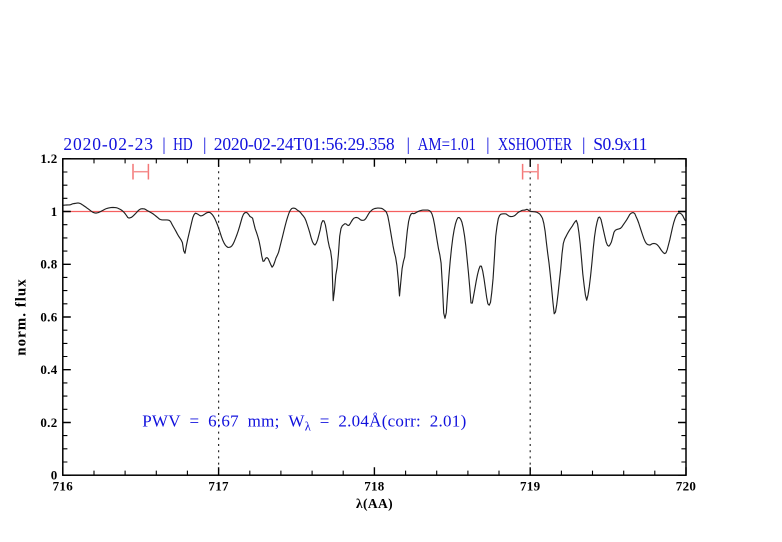 The width and height of the screenshot is (782, 542). I want to click on svg-text: 720, so click(686, 485).